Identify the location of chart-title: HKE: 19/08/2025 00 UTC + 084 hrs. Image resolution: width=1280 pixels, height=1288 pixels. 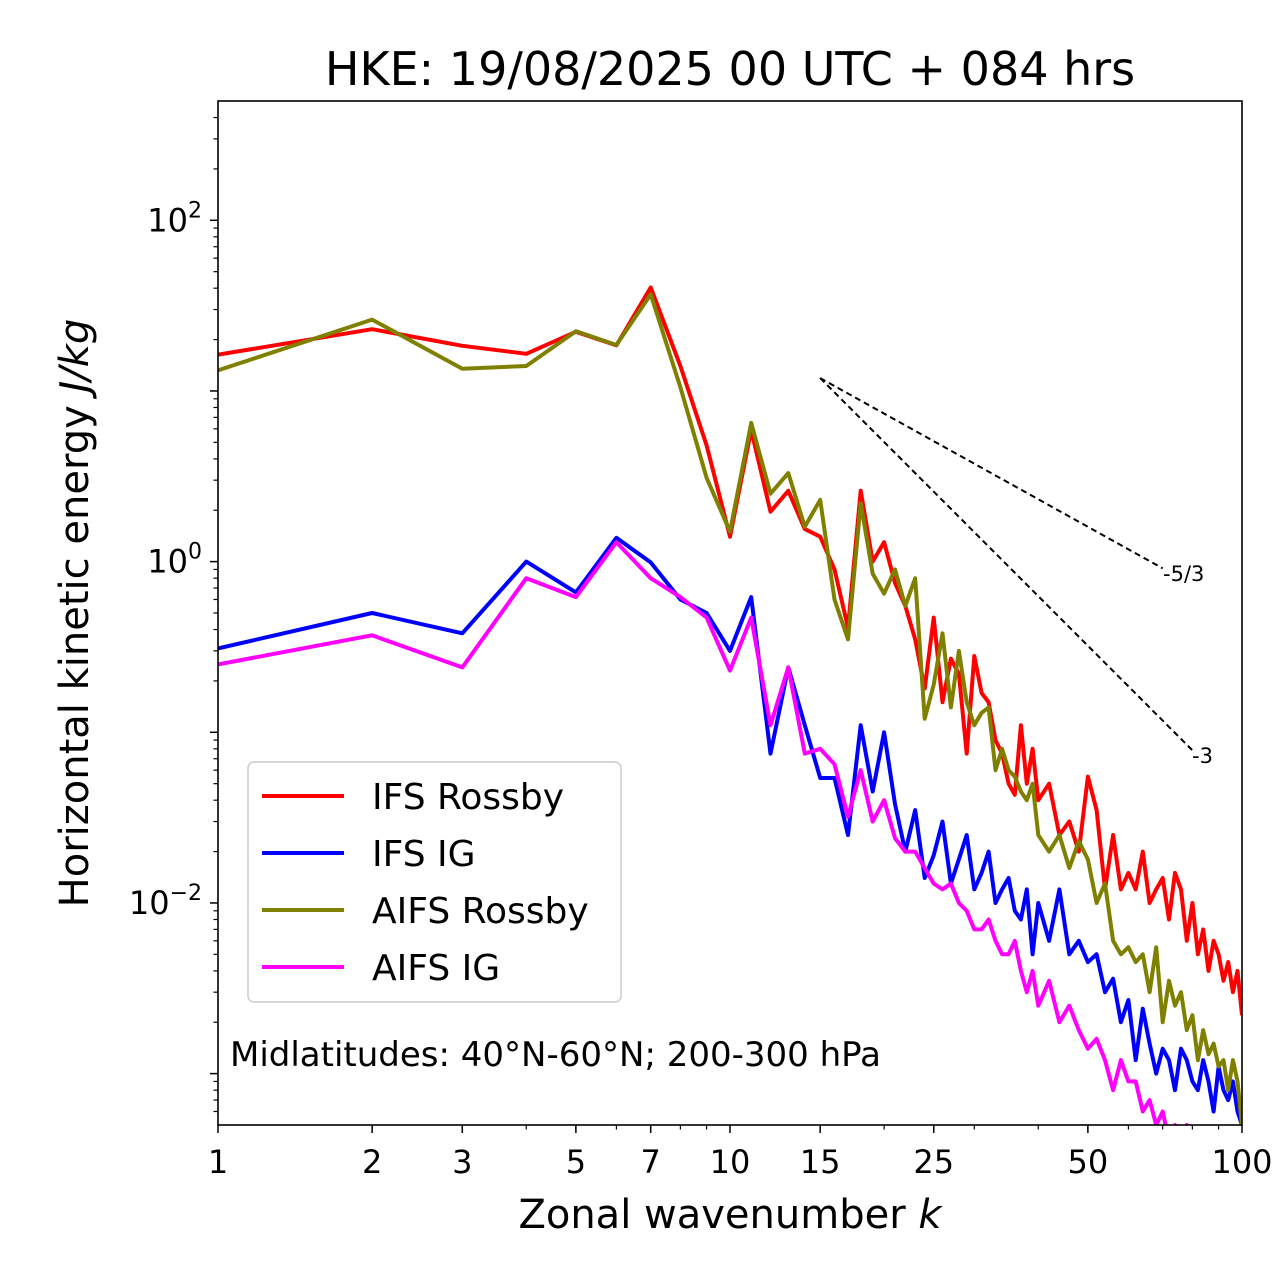
(730, 69).